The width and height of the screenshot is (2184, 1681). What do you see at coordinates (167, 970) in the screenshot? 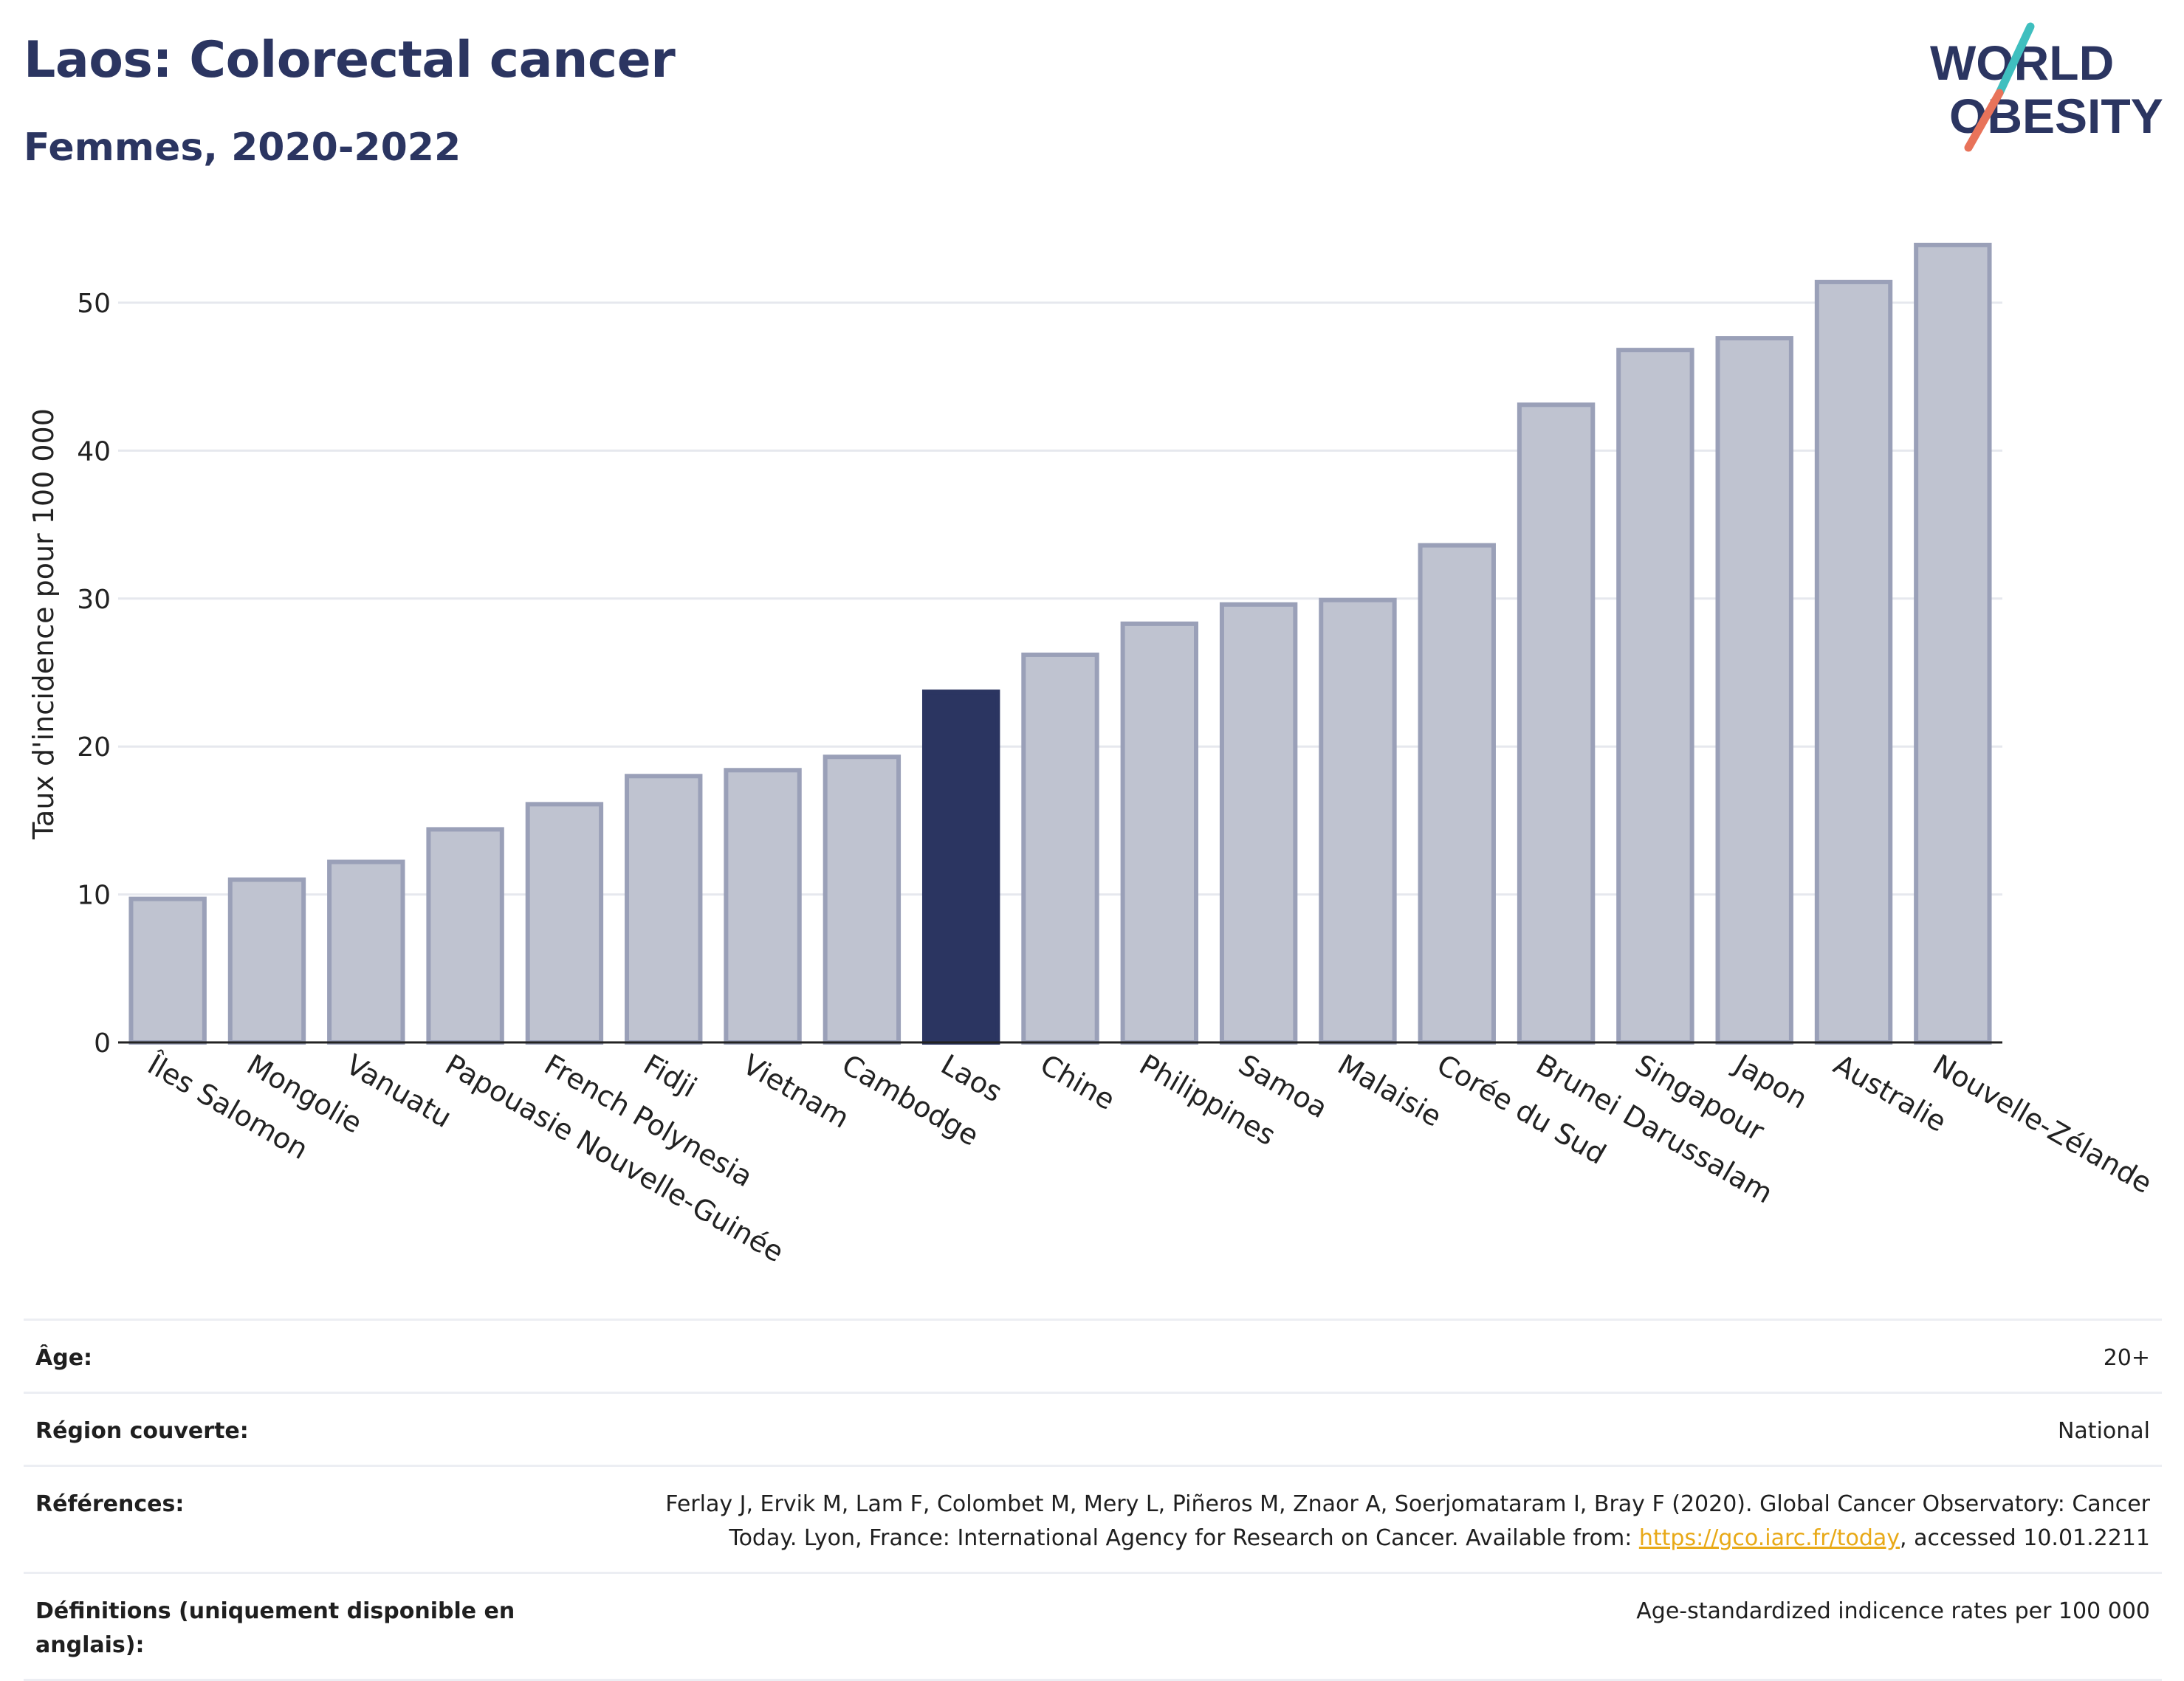
I see `bar-îles-salomon` at bounding box center [167, 970].